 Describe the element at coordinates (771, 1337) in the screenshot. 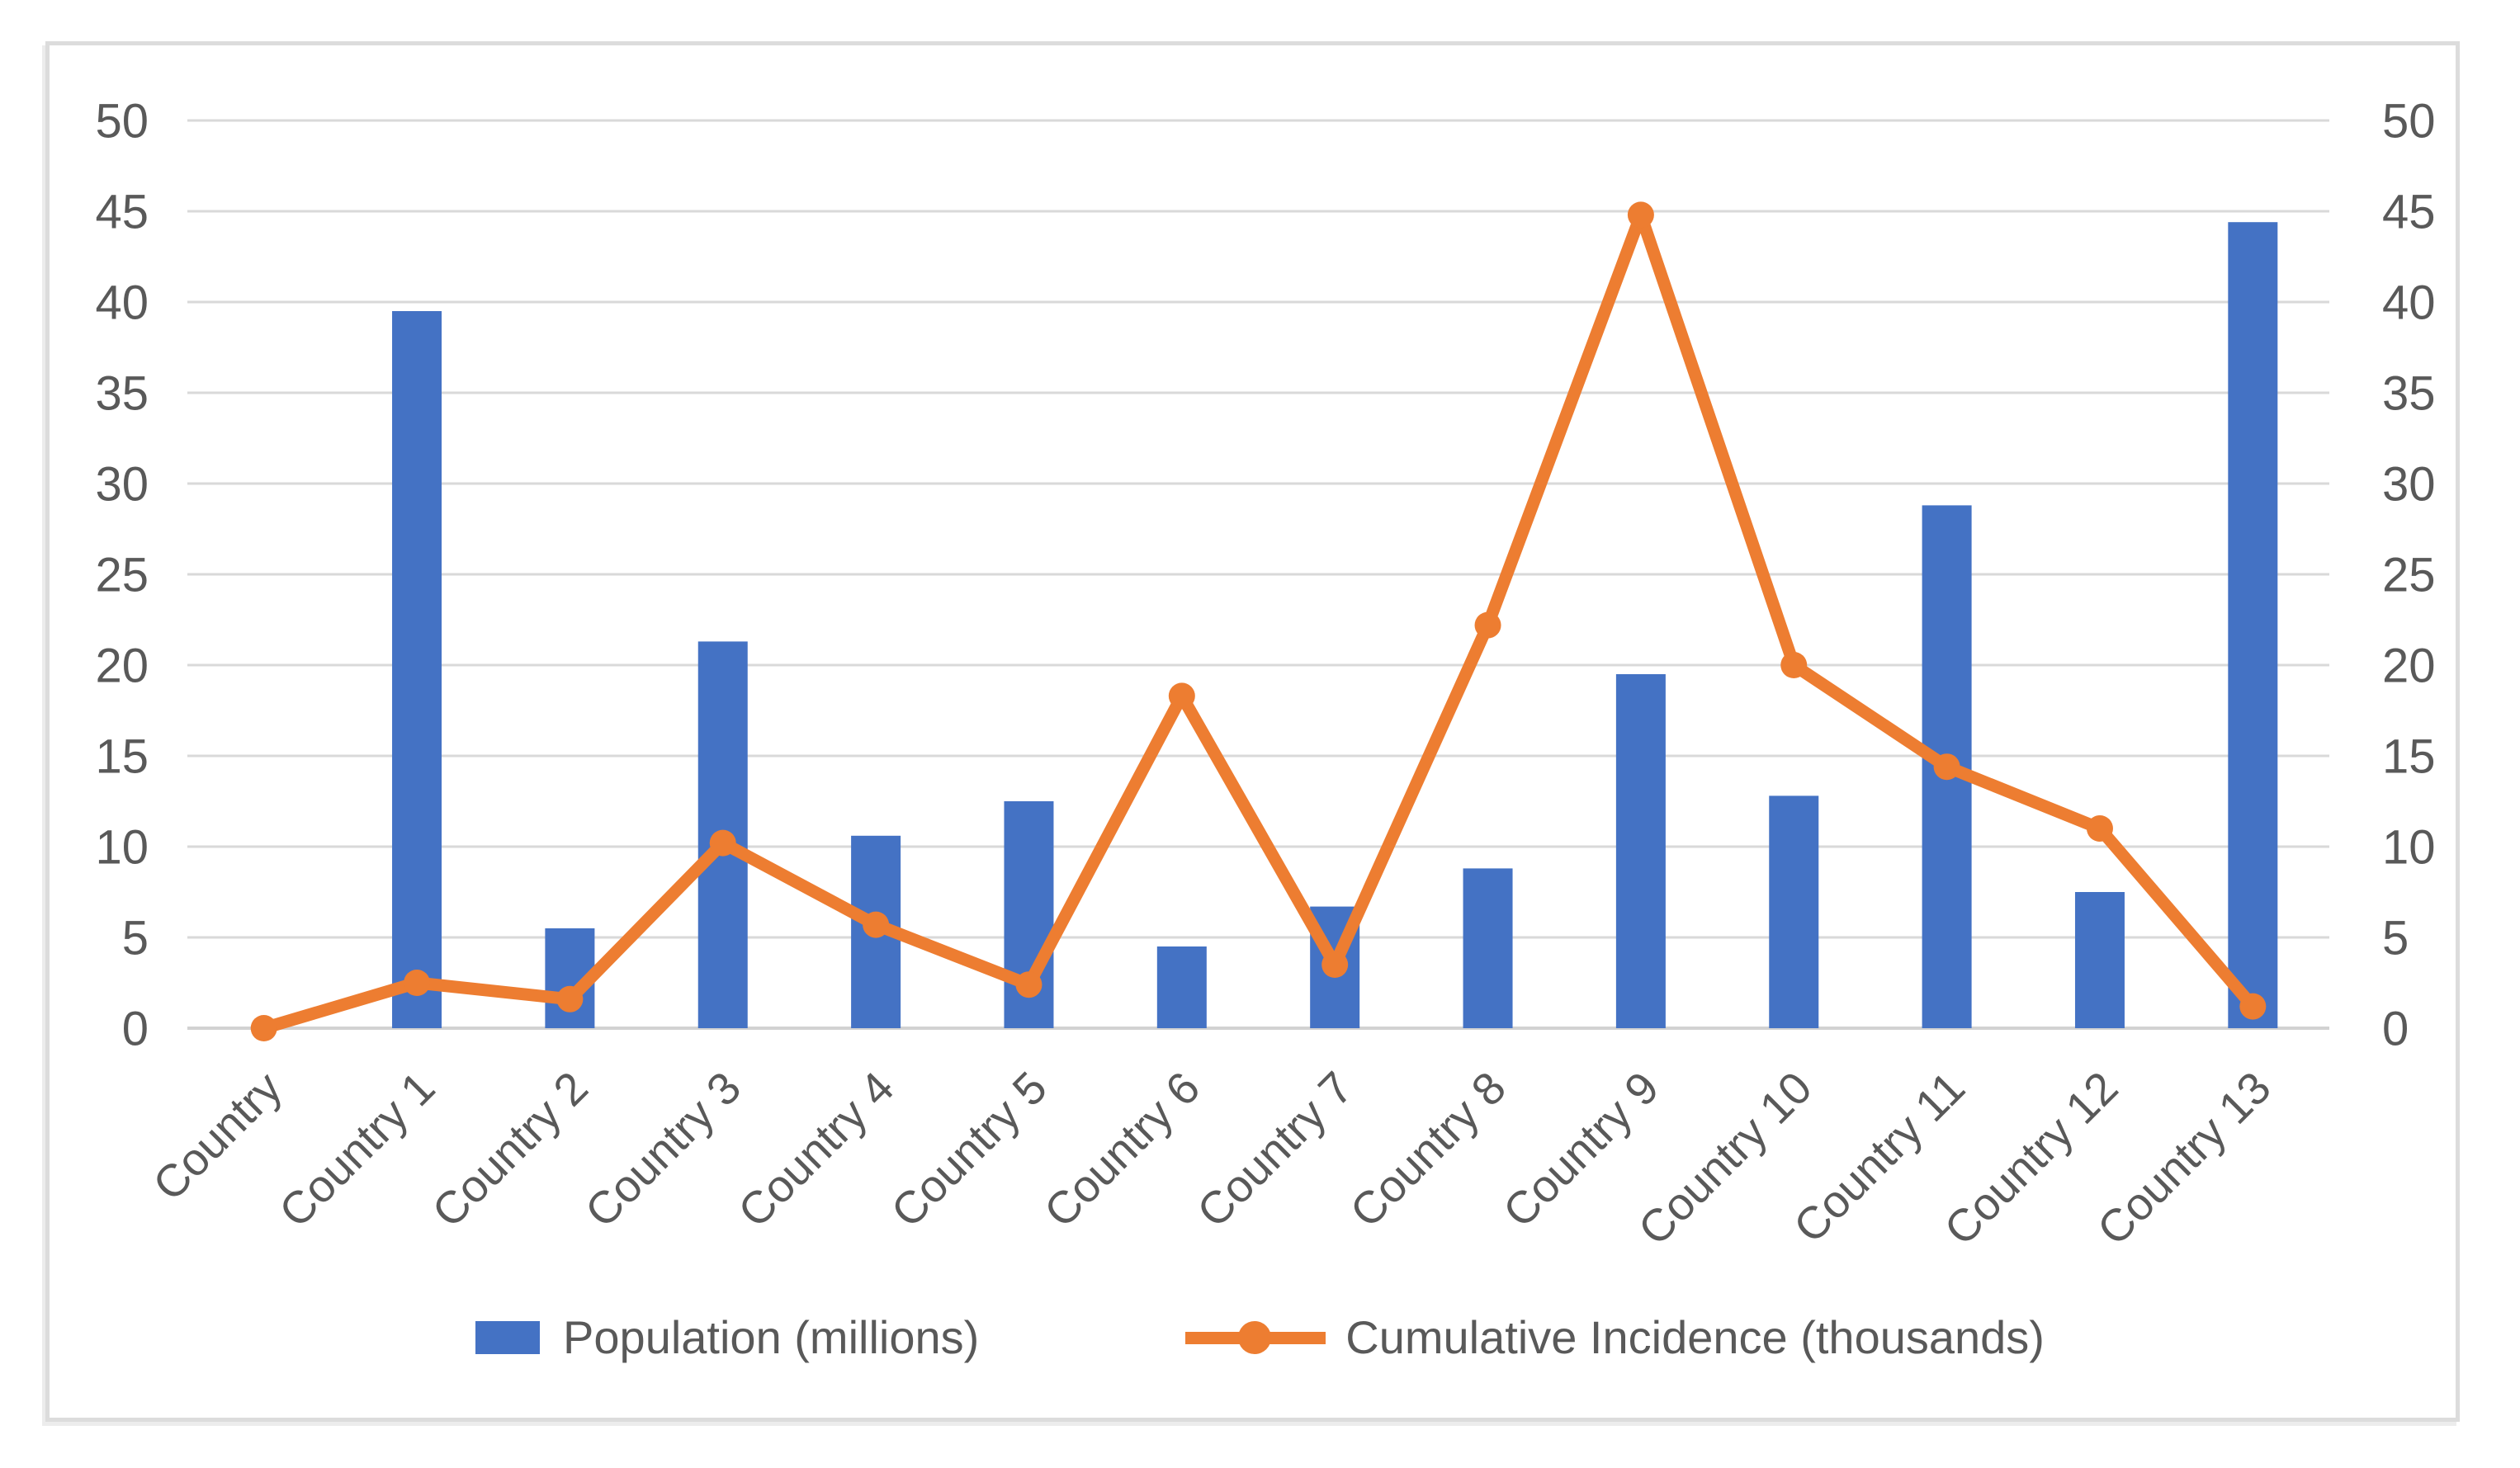

I see `legend-label-population: Population (millions)` at that location.